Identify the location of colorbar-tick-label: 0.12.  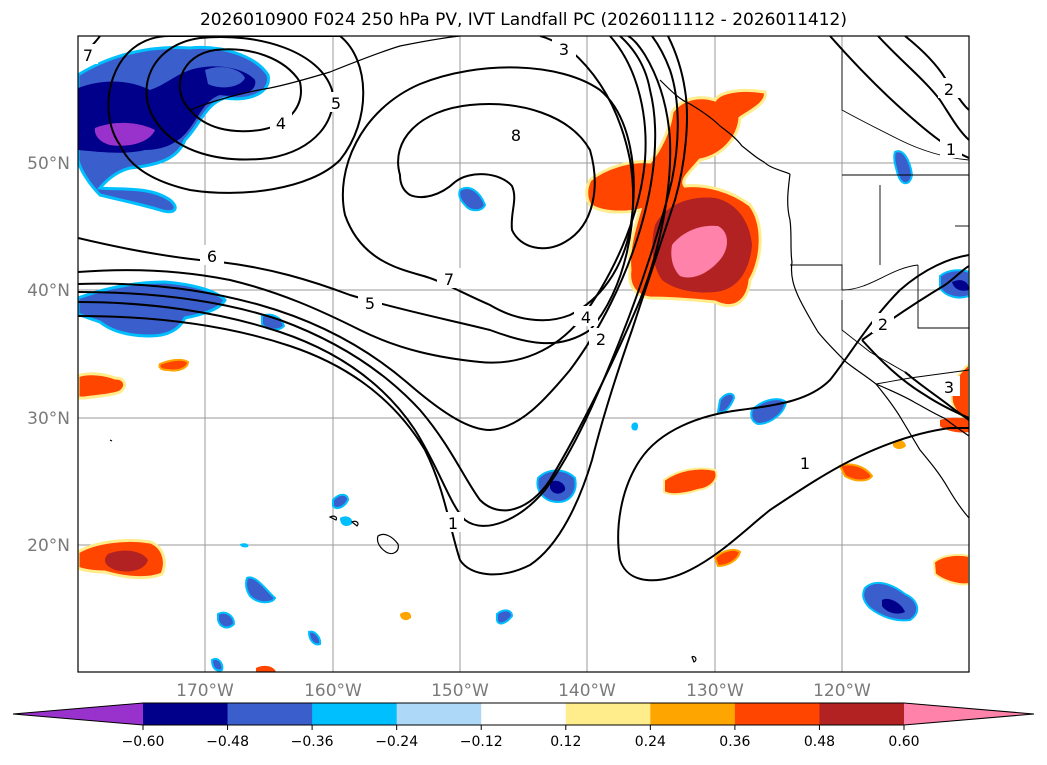
(565, 742).